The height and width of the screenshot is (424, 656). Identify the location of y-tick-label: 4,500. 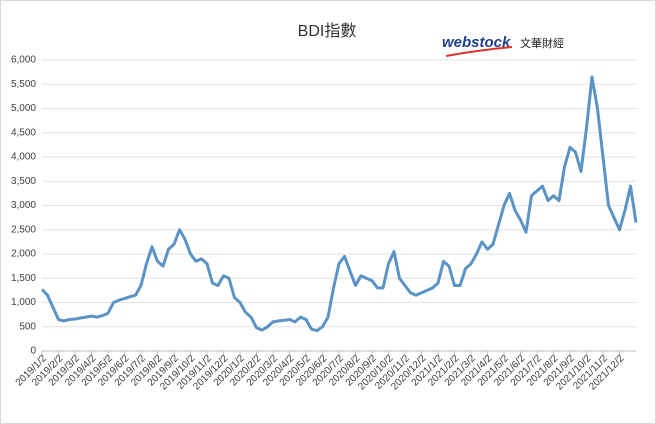
(23, 132).